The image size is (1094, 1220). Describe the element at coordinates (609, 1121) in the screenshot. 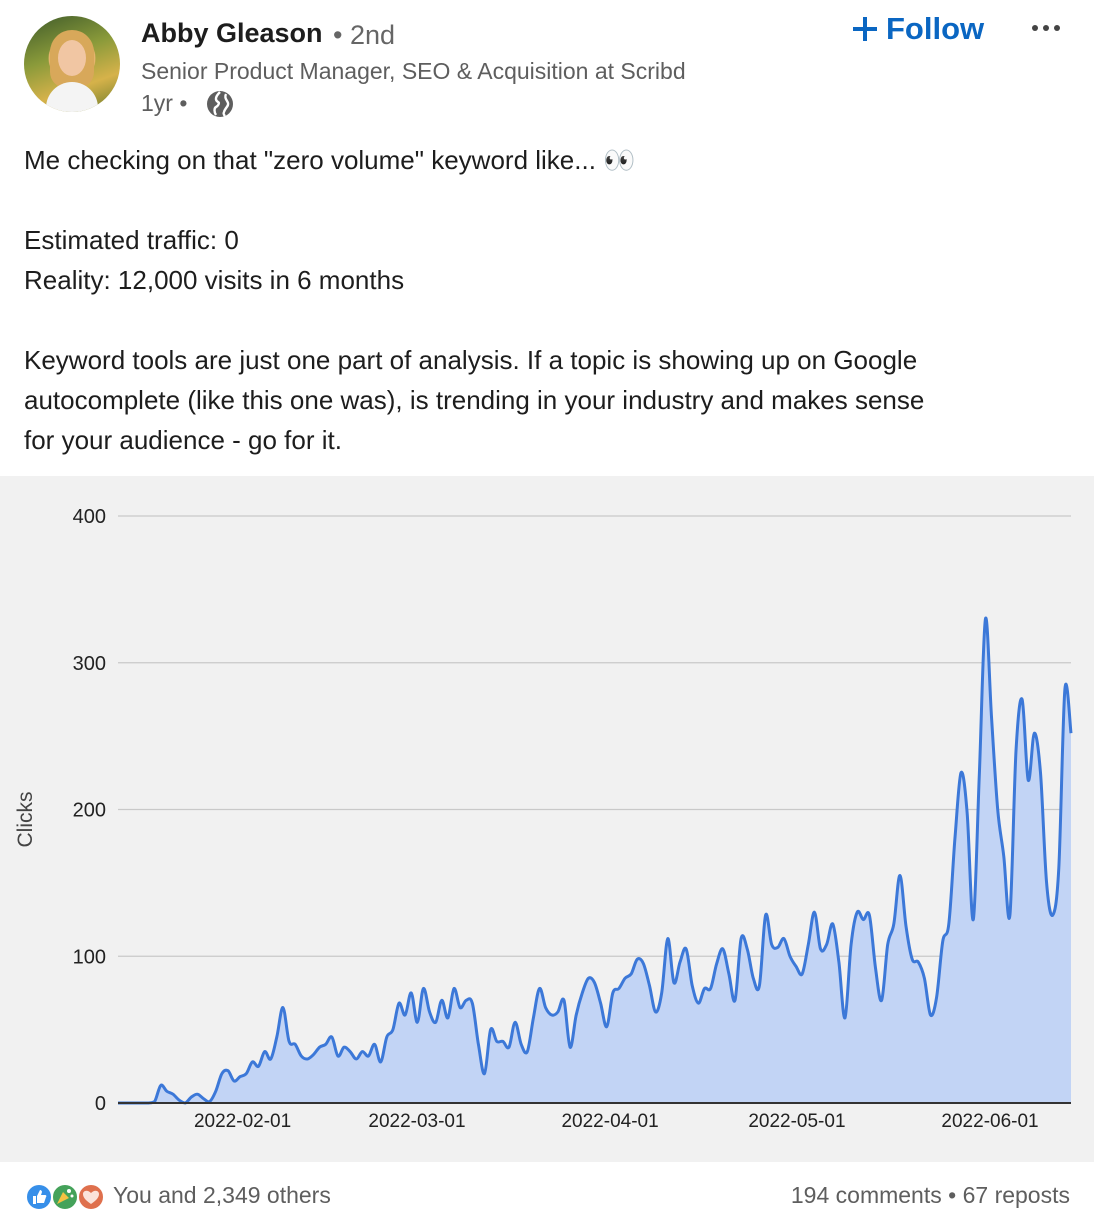

I see `x-tick-label: 2022-04-01` at that location.